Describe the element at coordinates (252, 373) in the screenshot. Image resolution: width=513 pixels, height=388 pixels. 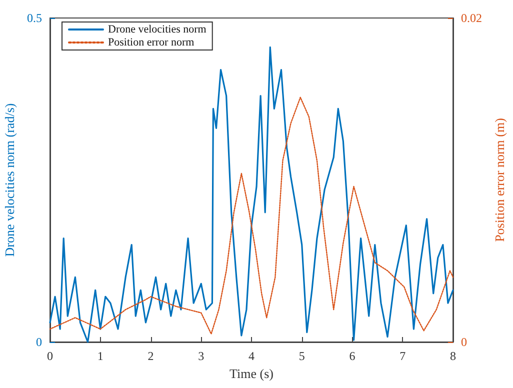
I see `x-axis-title: Time (s)` at that location.